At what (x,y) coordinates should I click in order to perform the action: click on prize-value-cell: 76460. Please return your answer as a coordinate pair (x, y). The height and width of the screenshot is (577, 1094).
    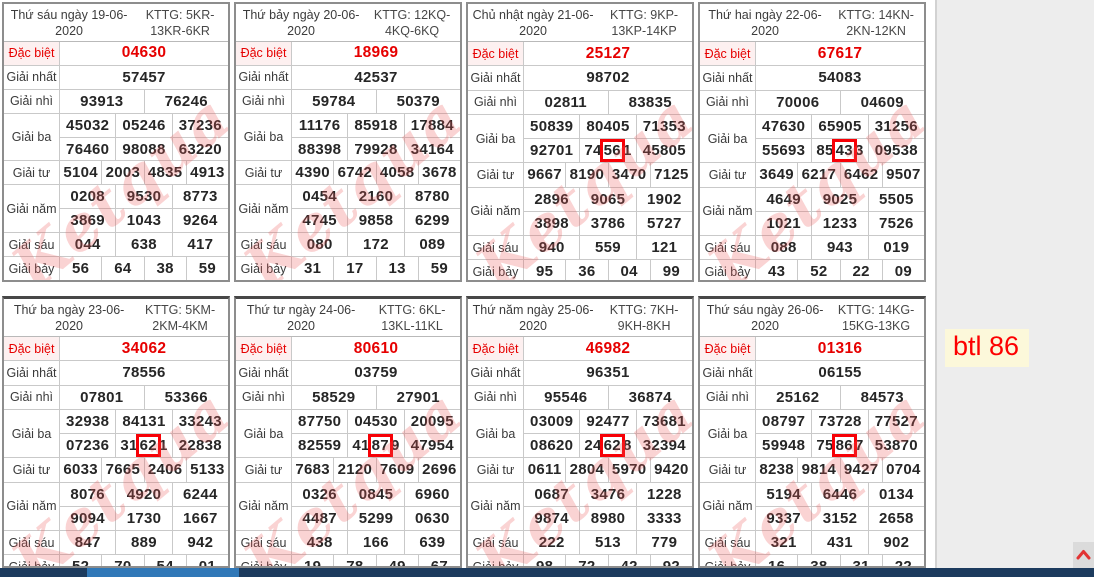
    Looking at the image, I should click on (88, 149).